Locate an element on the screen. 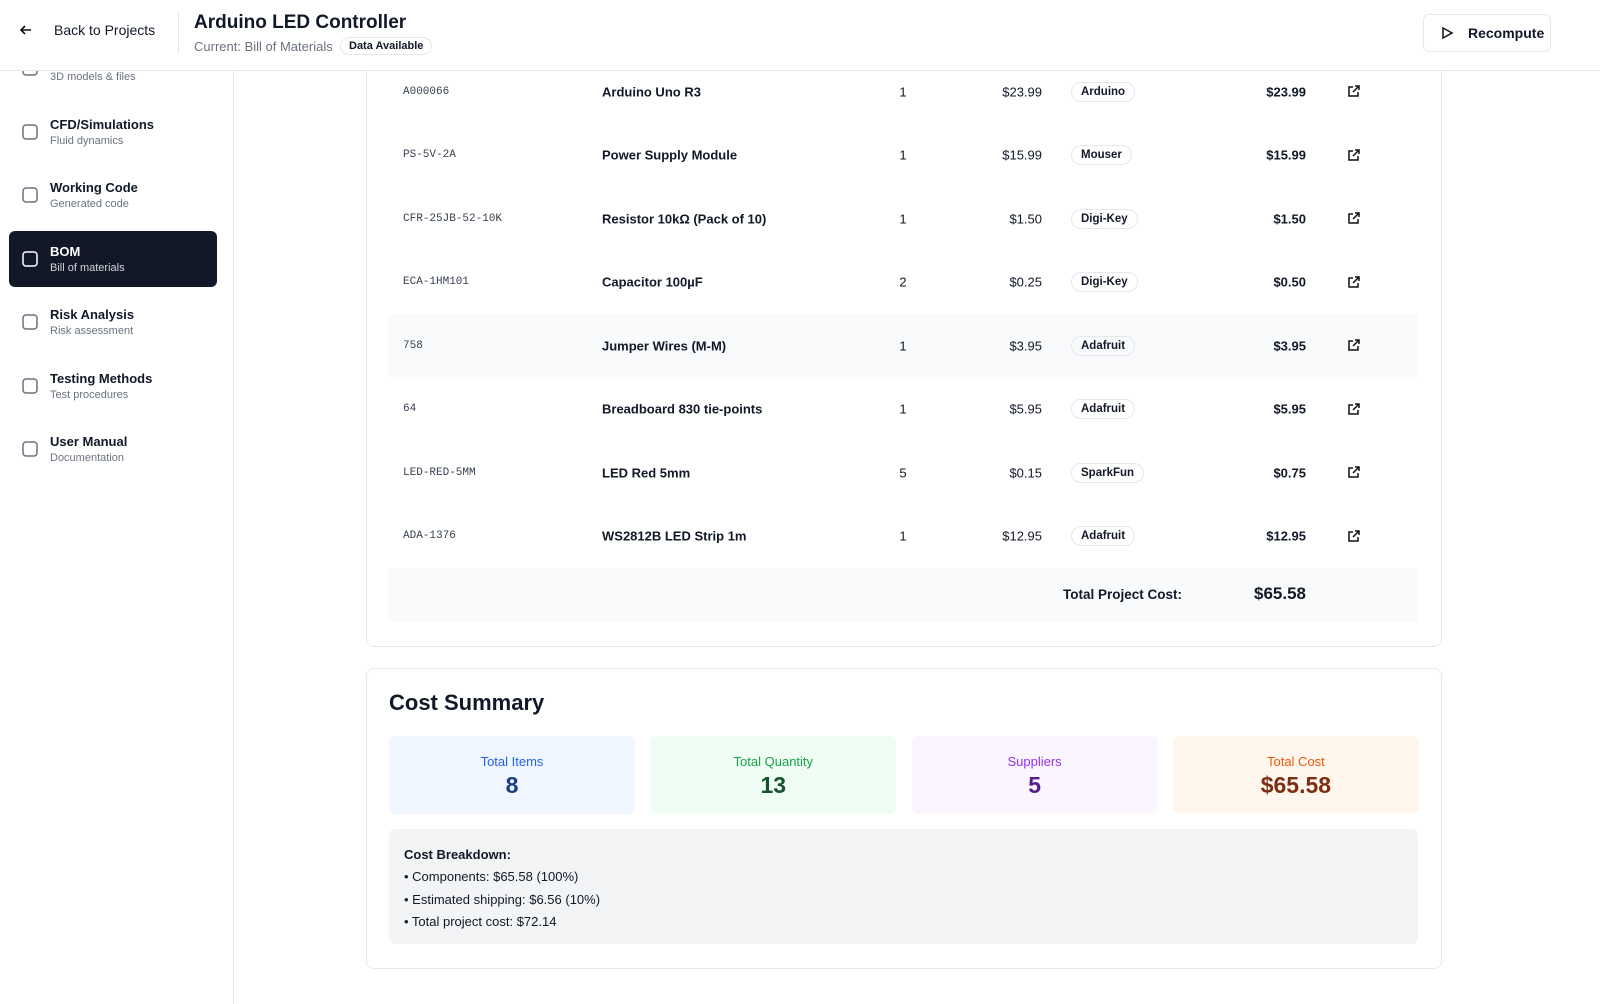  supplier: Digi-Key is located at coordinates (1104, 282).